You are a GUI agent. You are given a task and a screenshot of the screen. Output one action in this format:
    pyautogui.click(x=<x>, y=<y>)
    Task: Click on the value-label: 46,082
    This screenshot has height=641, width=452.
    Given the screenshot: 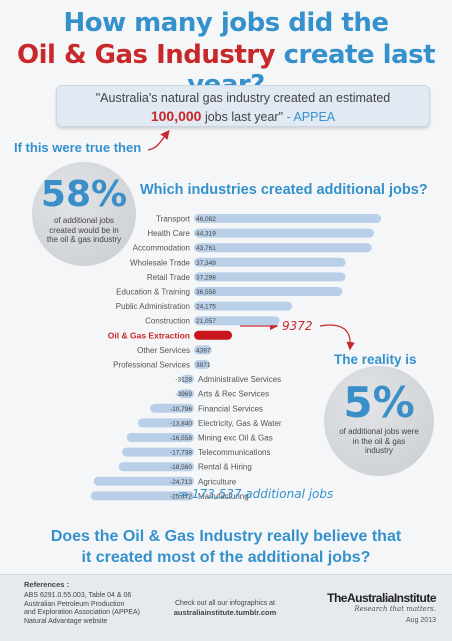 What is the action you would take?
    pyautogui.click(x=206, y=219)
    